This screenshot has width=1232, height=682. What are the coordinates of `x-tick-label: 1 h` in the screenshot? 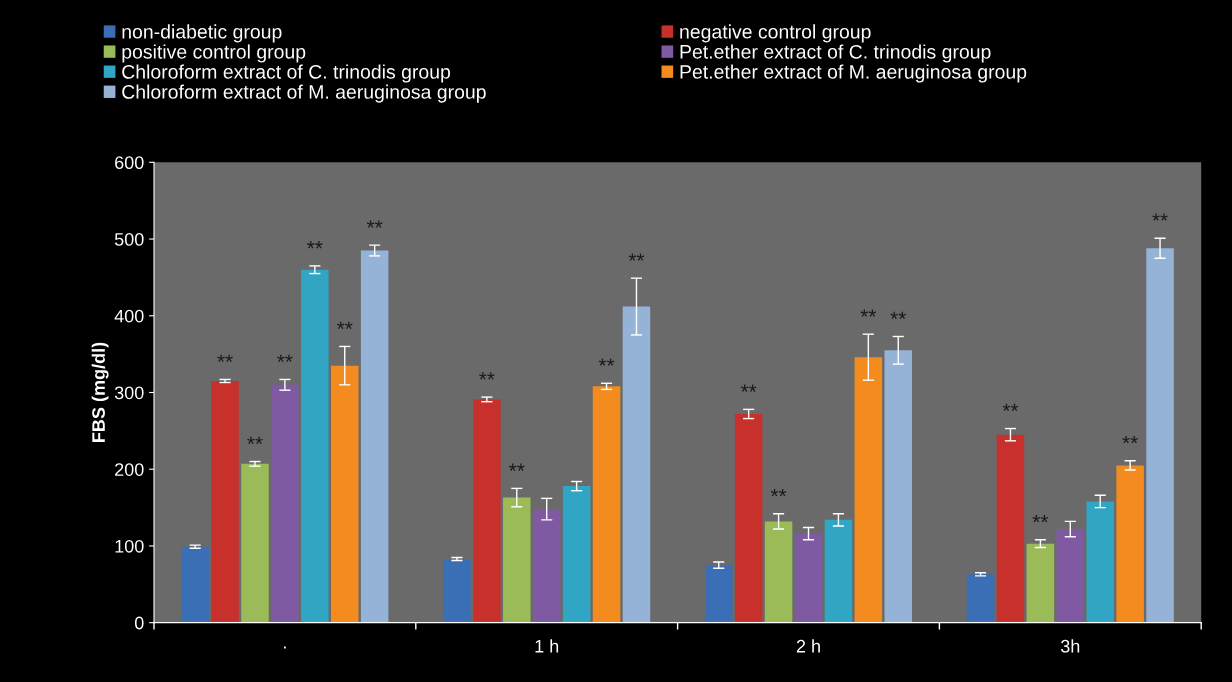 It's located at (547, 646).